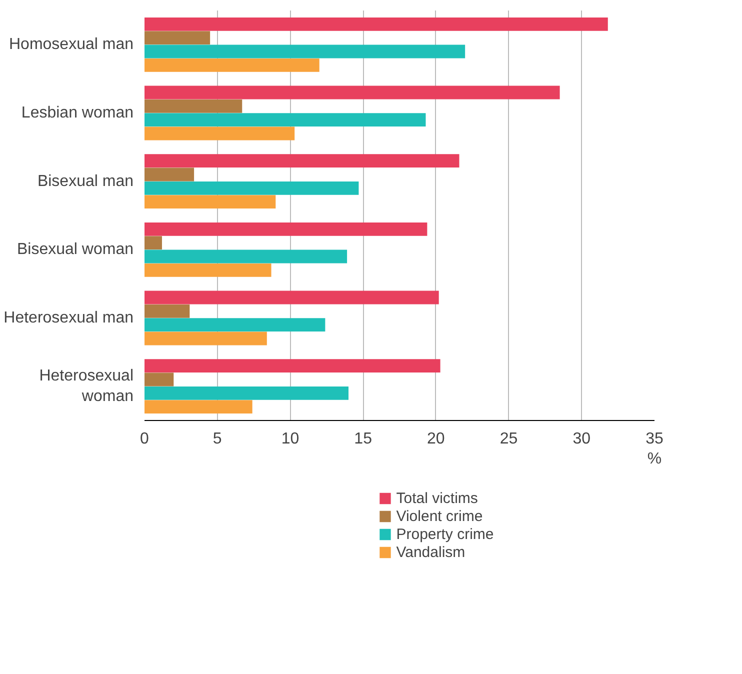  I want to click on x-tick-label: 30, so click(581, 439).